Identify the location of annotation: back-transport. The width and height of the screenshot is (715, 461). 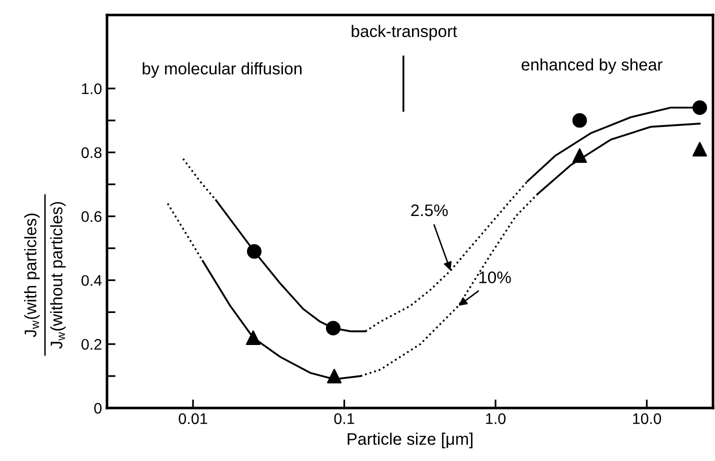
(405, 32).